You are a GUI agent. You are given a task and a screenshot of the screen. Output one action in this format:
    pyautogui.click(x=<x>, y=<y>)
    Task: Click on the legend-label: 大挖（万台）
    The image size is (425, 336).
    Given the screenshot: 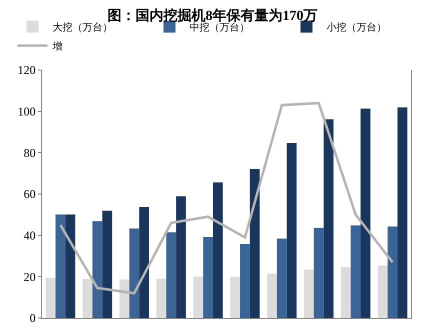 What is the action you would take?
    pyautogui.click(x=82, y=27)
    